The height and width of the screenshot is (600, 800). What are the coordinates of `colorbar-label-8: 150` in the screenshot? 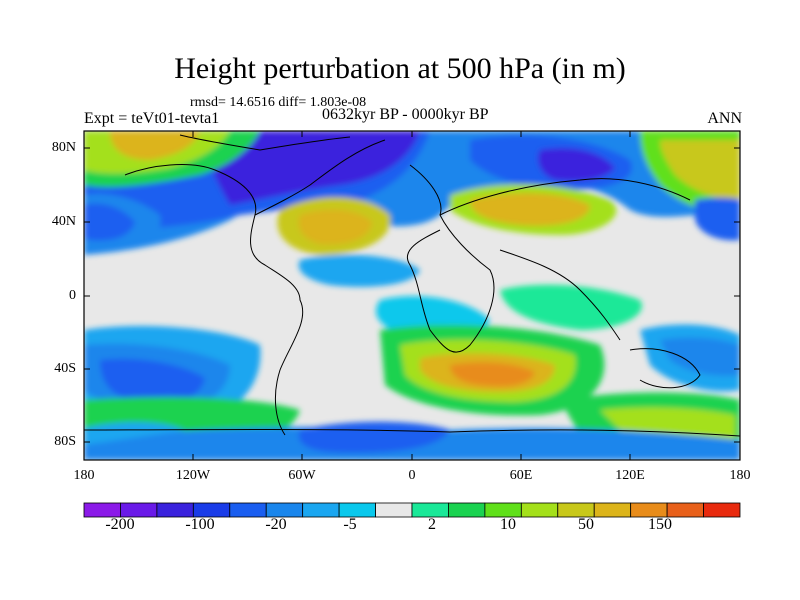 It's located at (660, 524).